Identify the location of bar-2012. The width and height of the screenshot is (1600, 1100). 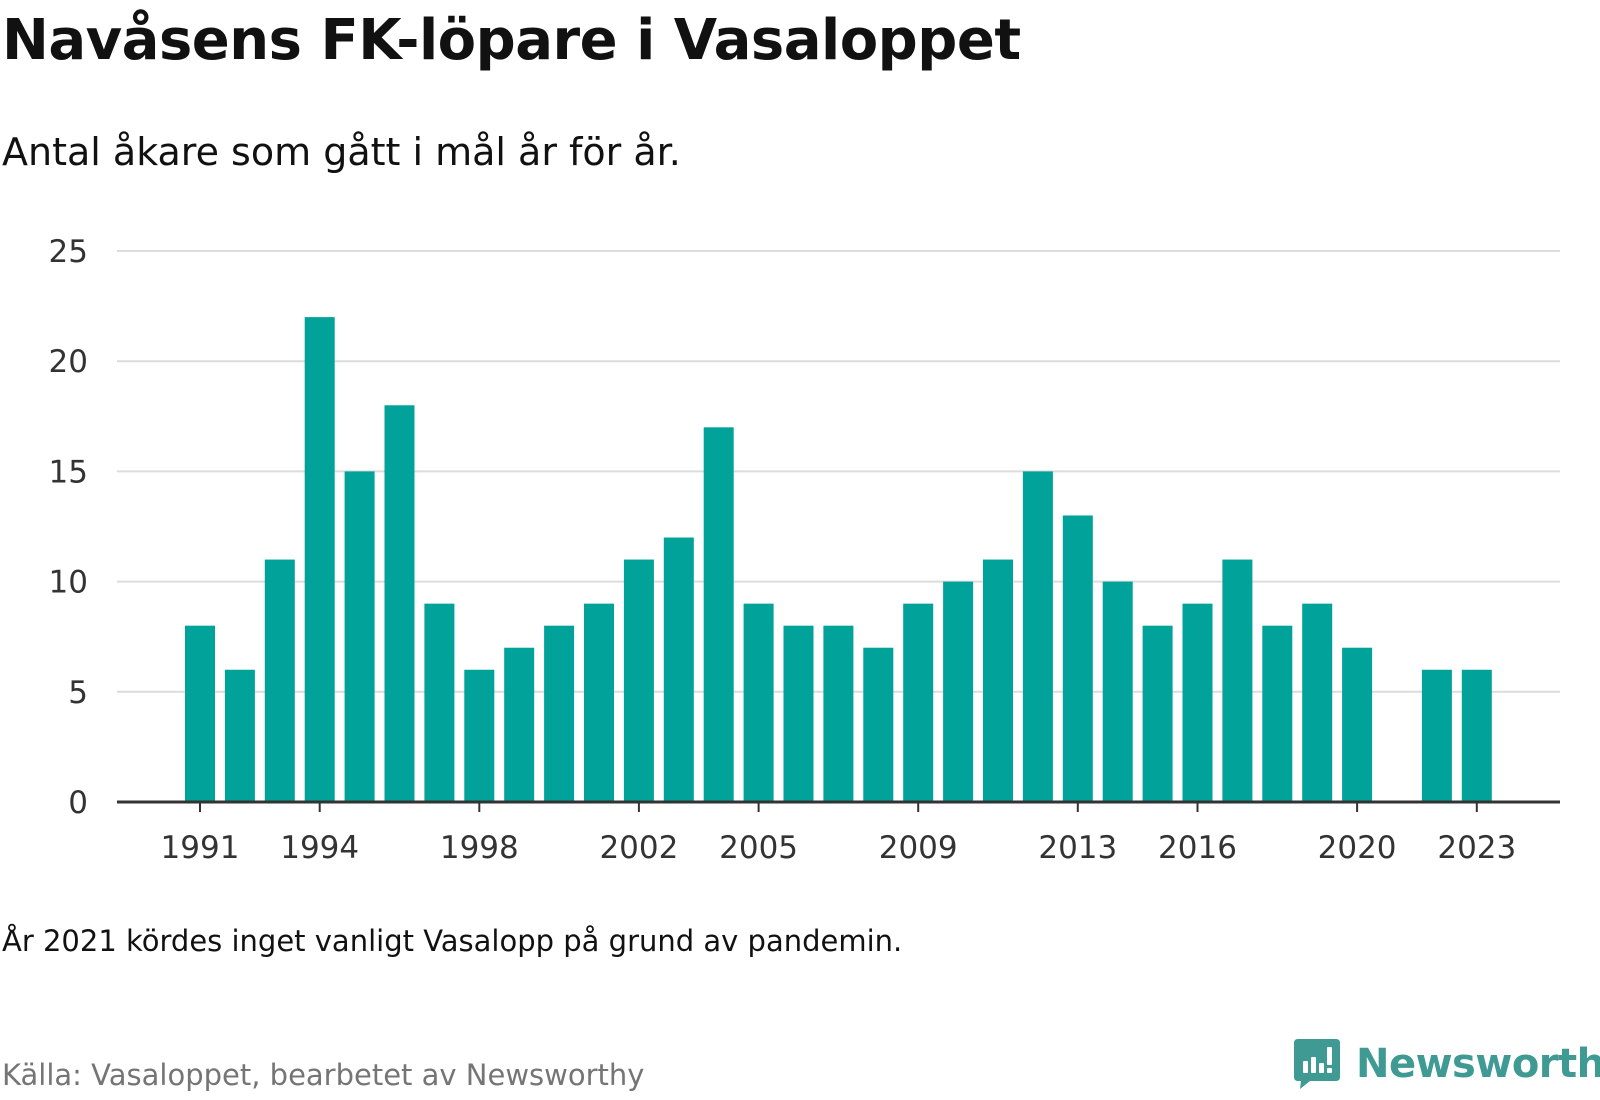
(1037, 636).